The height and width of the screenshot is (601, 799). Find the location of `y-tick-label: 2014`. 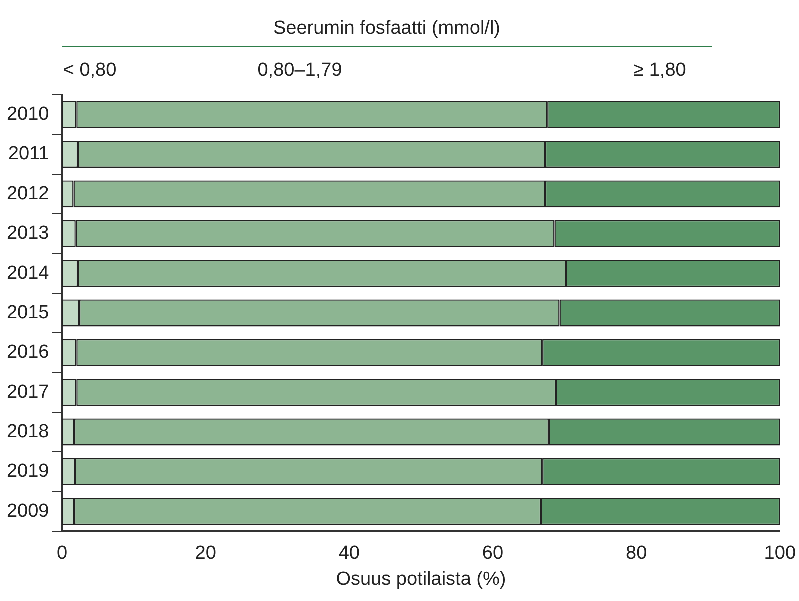

y-tick-label: 2014 is located at coordinates (28, 273).